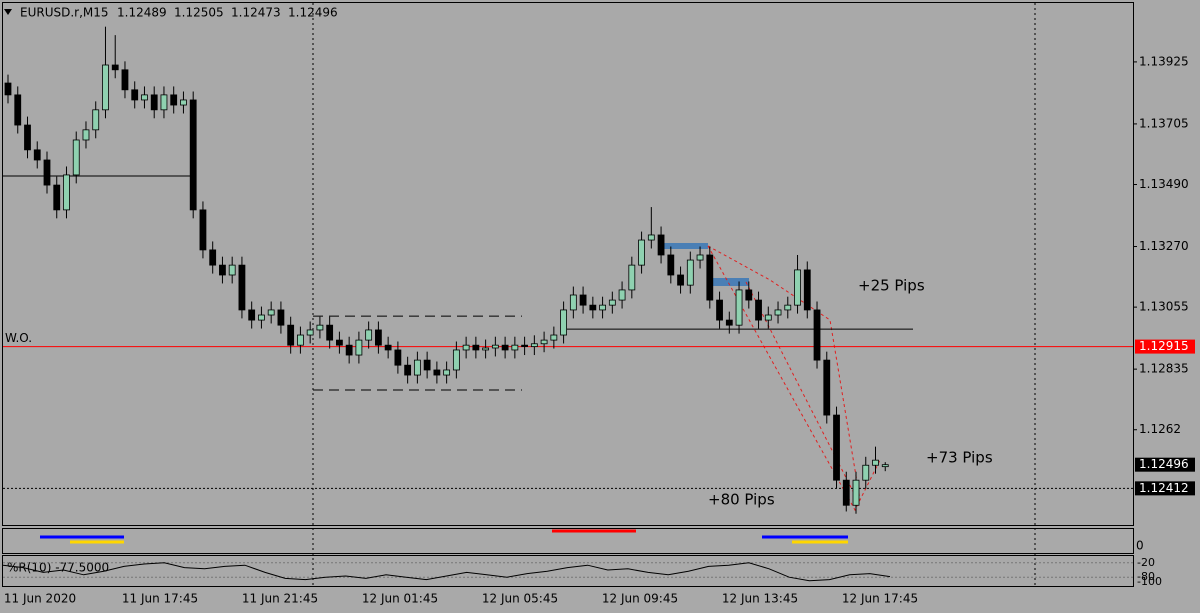 The image size is (1200, 613). What do you see at coordinates (1146, 562) in the screenshot?
I see `wpr-tick-label: -20` at bounding box center [1146, 562].